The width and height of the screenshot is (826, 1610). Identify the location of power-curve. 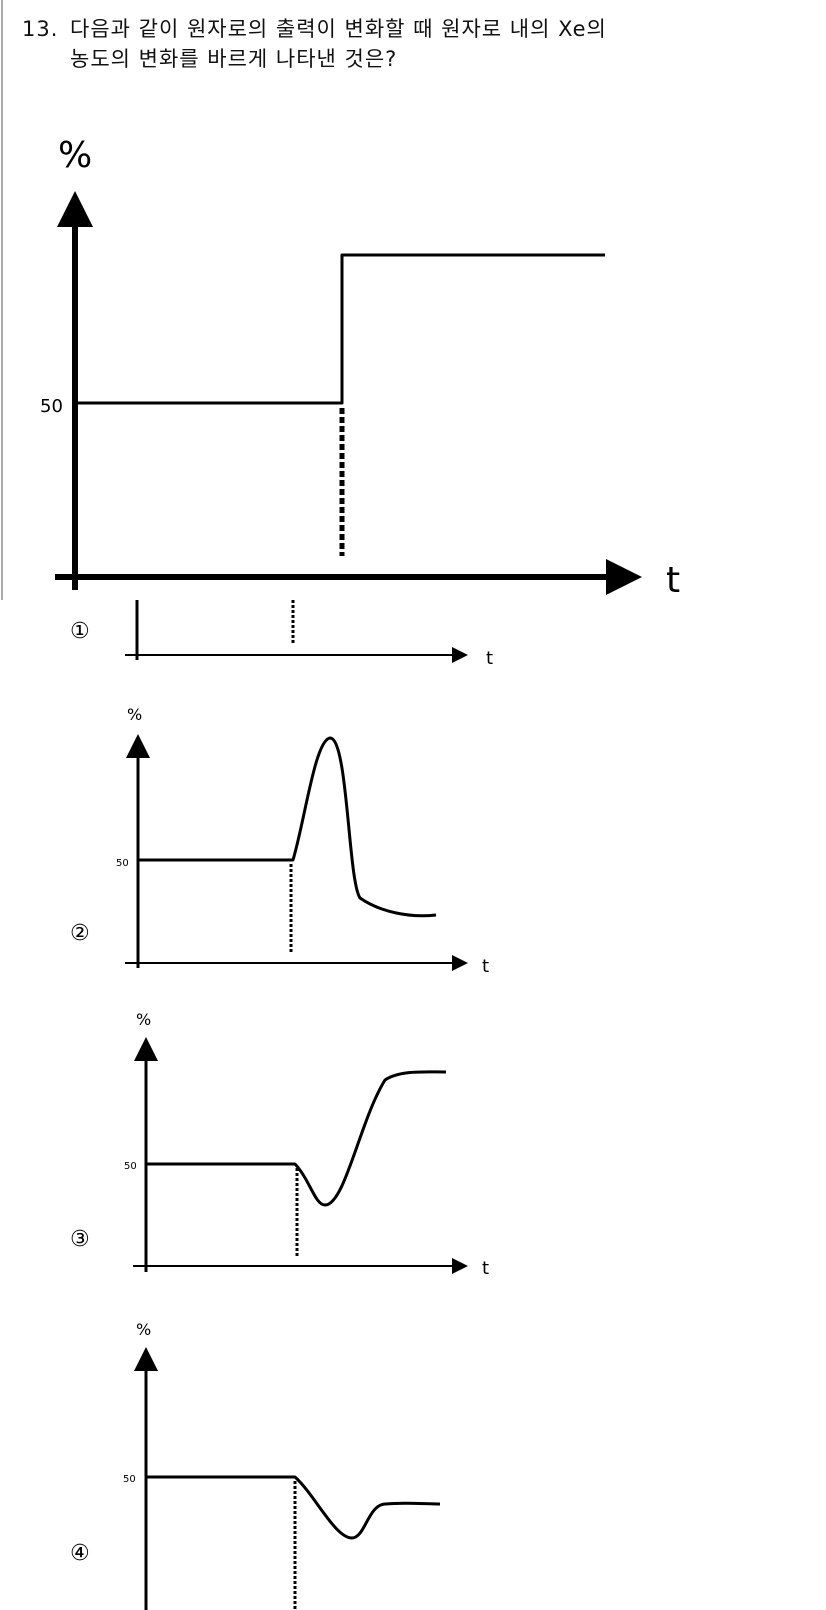
(341, 329).